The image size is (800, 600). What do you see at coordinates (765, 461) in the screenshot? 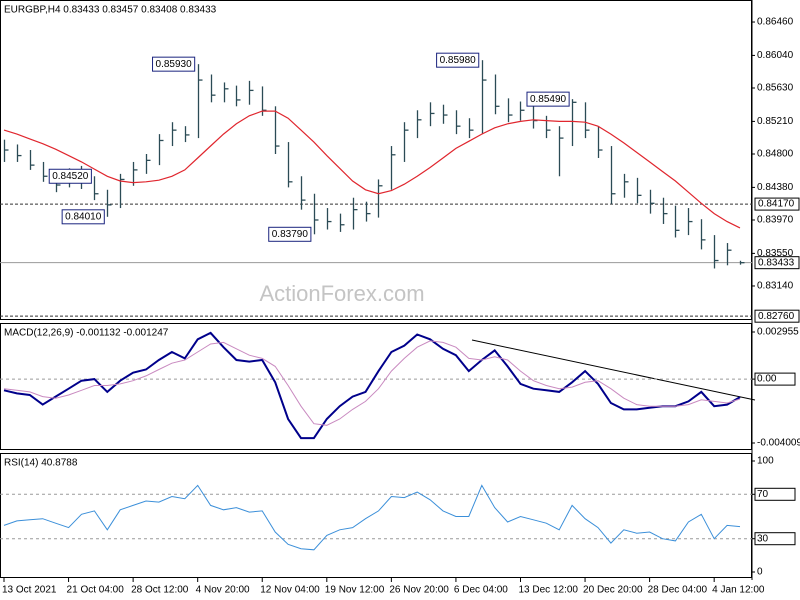
I see `y-tick-label: 100` at bounding box center [765, 461].